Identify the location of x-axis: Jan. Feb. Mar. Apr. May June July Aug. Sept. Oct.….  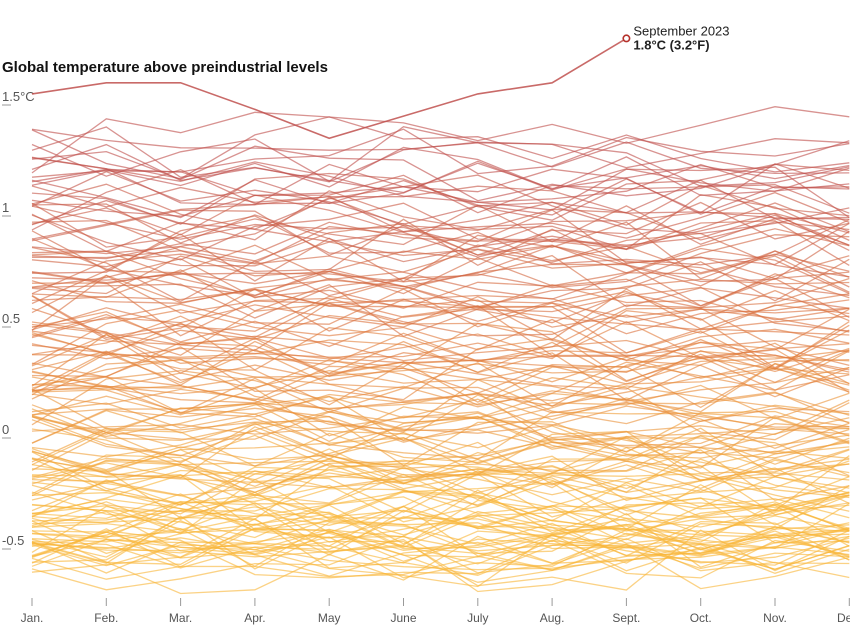
(435, 611).